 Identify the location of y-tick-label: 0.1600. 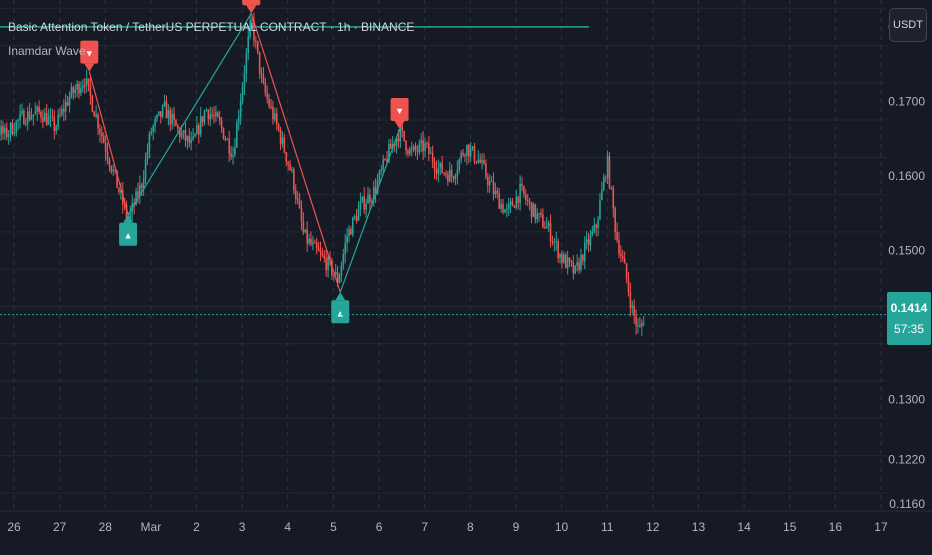
(906, 176).